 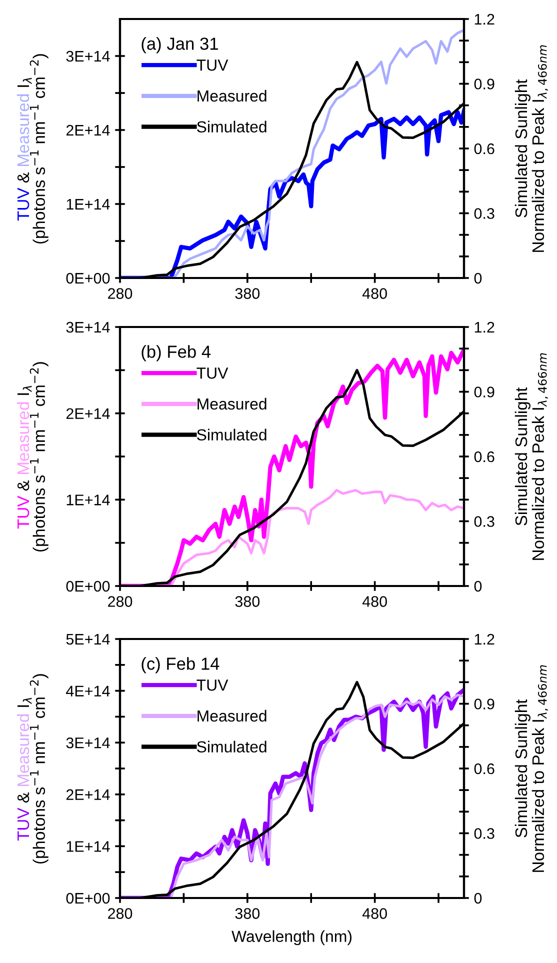 What do you see at coordinates (181, 665) in the screenshot?
I see `text: (c) Feb 14` at bounding box center [181, 665].